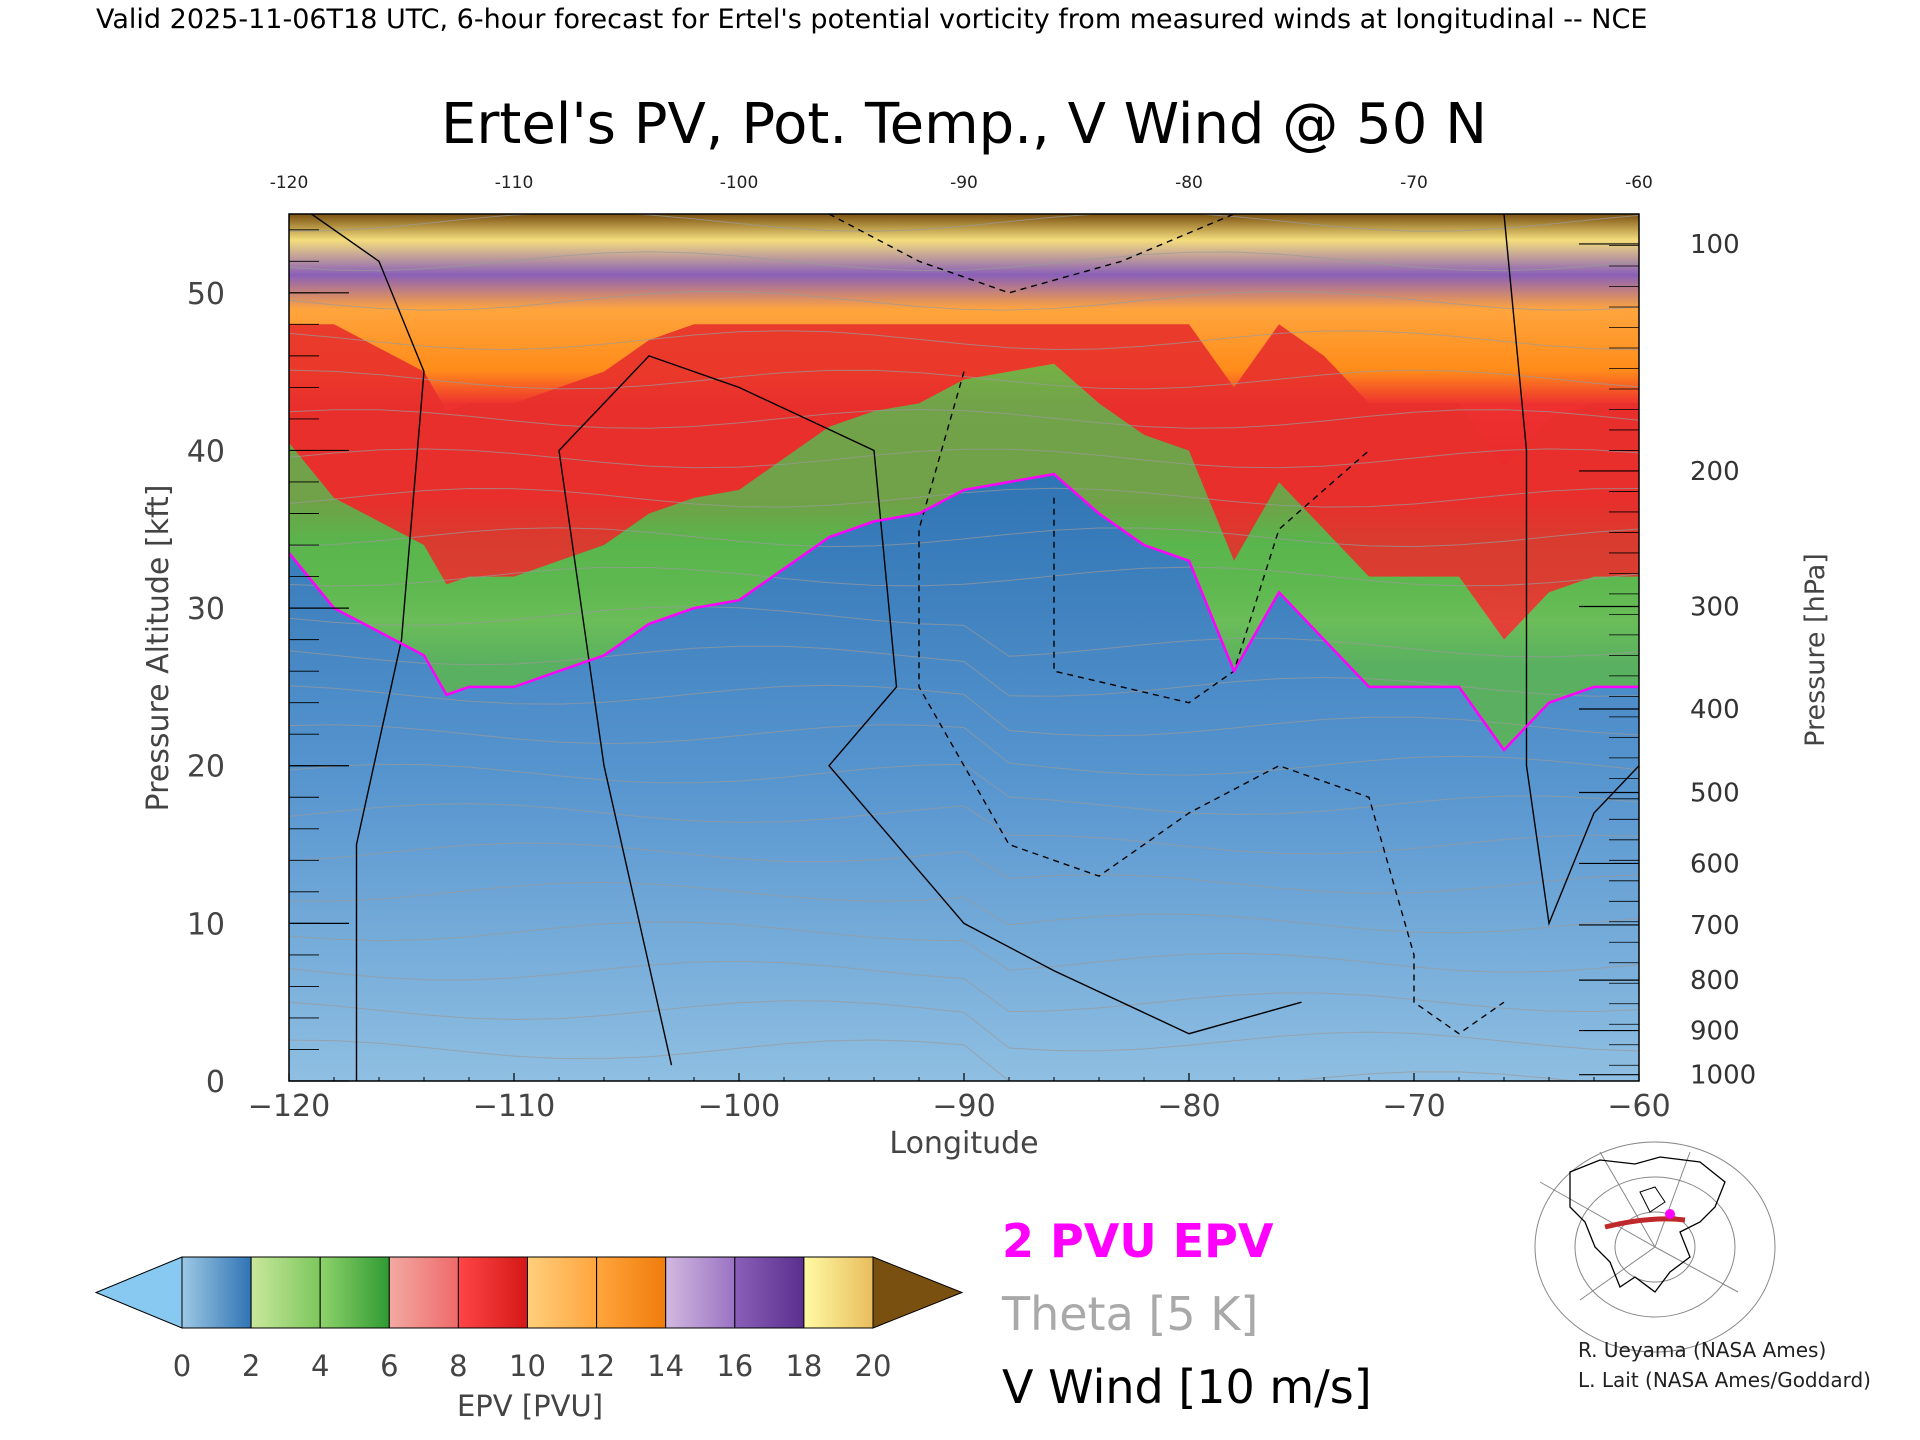  Describe the element at coordinates (320, 1366) in the screenshot. I see `colorbar-tick-label: 4` at that location.